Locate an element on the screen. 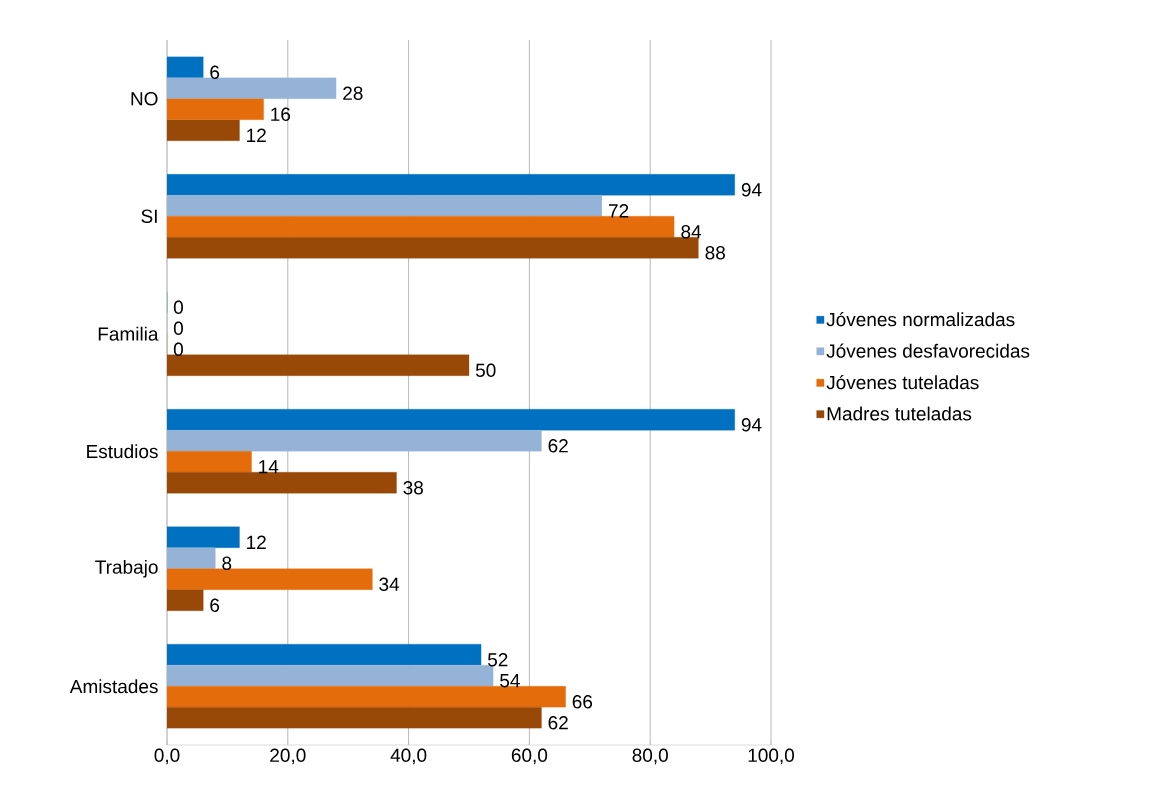 Image resolution: width=1151 pixels, height=810 pixels. x-tick-label: 80,0 is located at coordinates (650, 756).